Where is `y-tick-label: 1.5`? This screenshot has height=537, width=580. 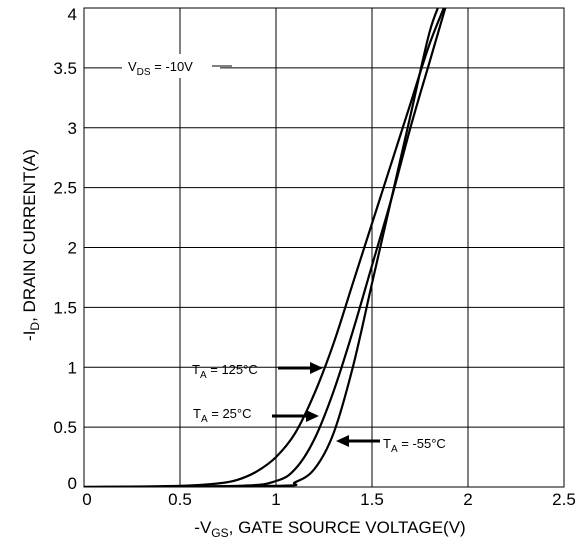 y-tick-label: 1.5 is located at coordinates (65, 307).